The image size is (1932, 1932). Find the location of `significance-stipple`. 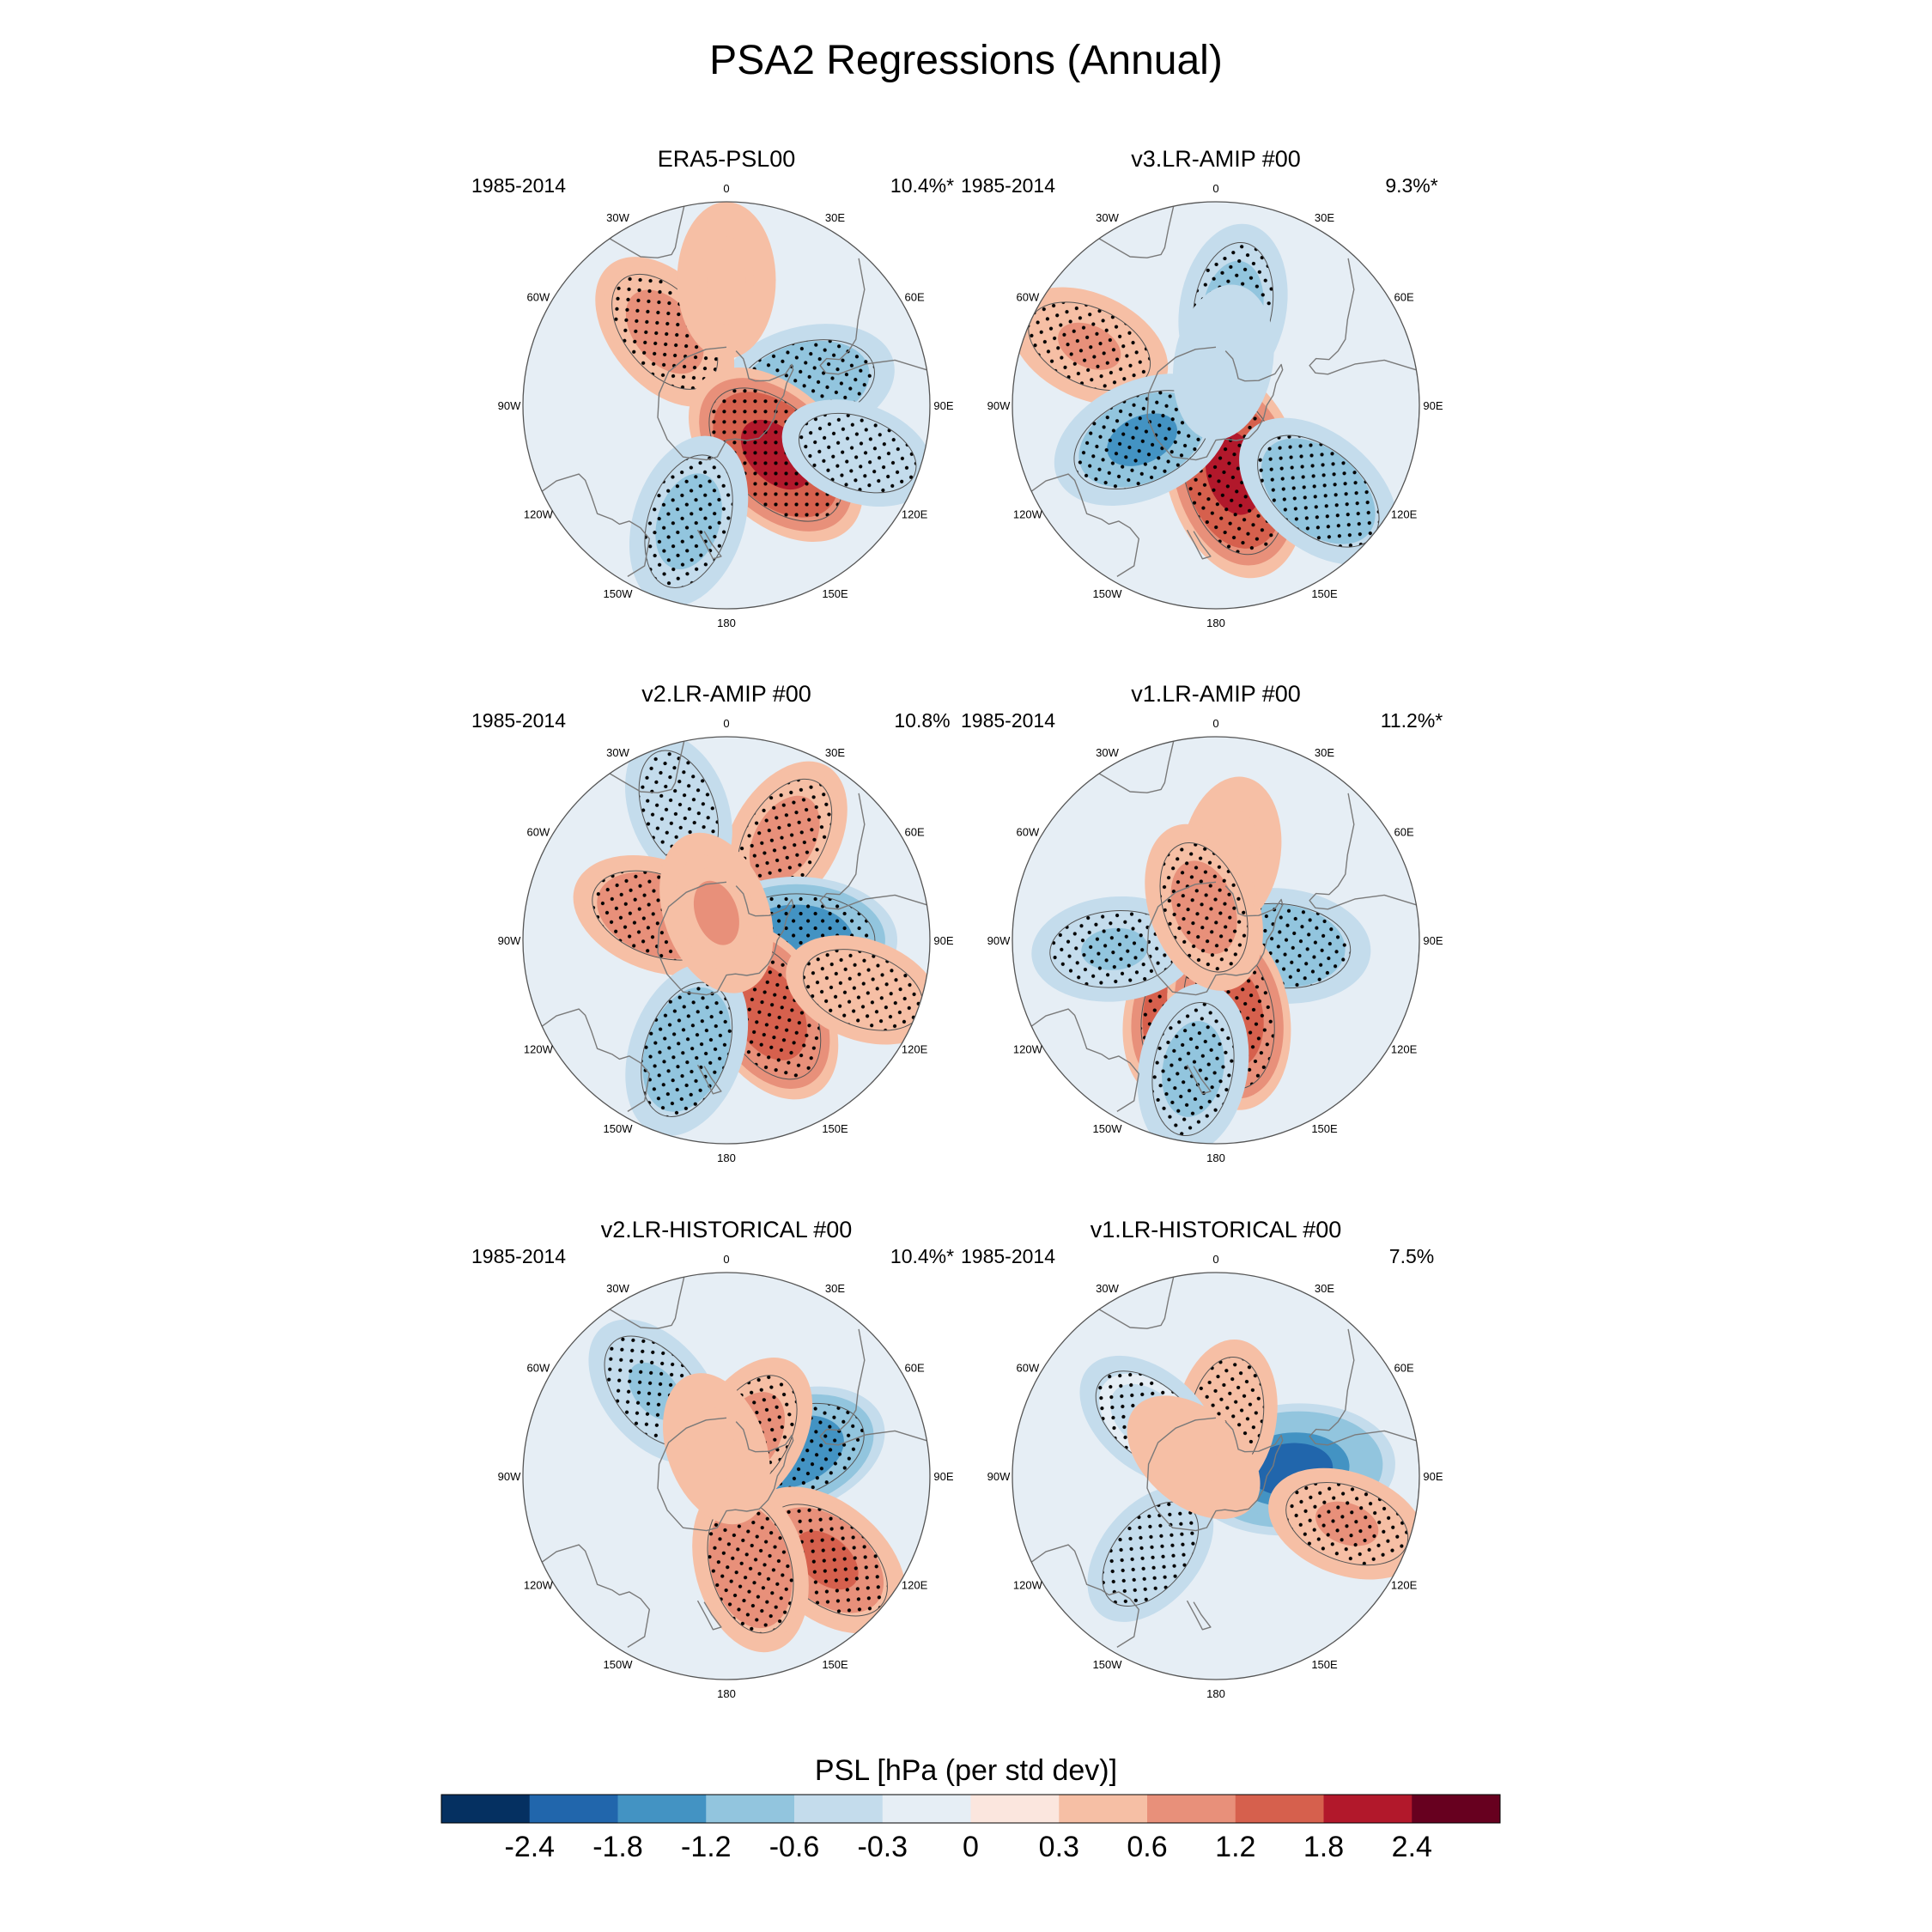

significance-stipple is located at coordinates (857, 453).